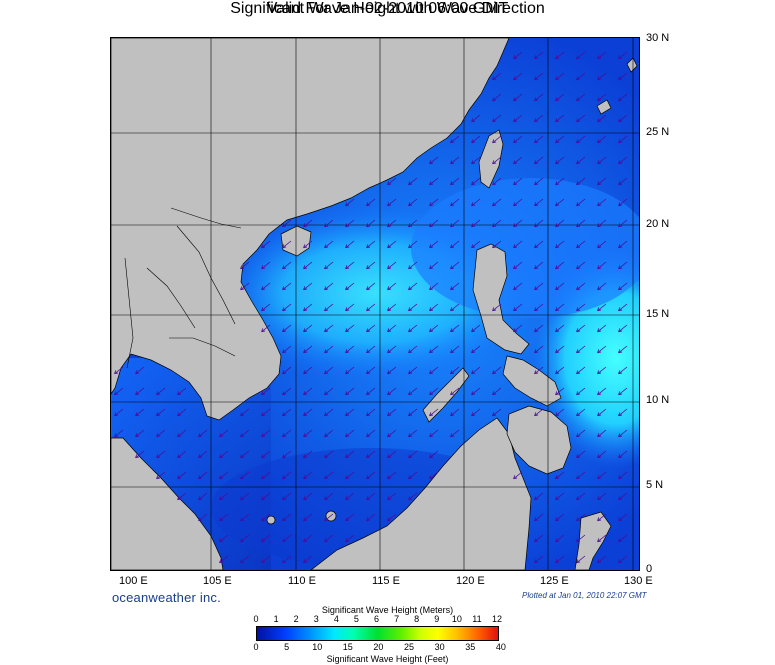 The image size is (775, 665). What do you see at coordinates (167, 503) in the screenshot?
I see `land-malay-peninsula` at bounding box center [167, 503].